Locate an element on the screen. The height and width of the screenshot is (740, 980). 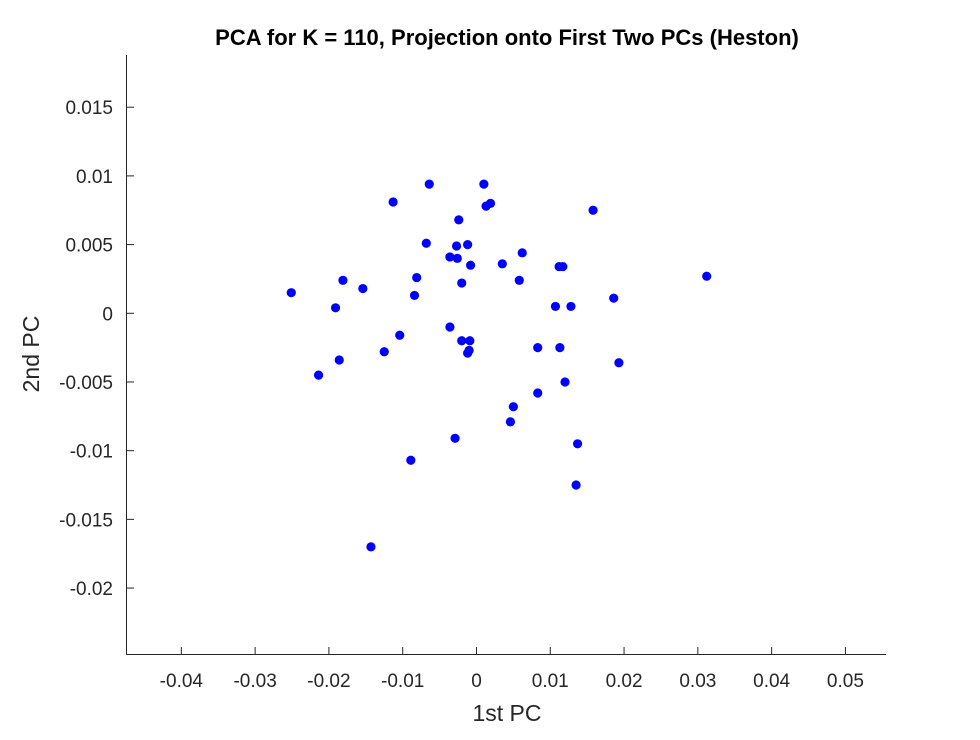
x-tick-label: 0 is located at coordinates (476, 681).